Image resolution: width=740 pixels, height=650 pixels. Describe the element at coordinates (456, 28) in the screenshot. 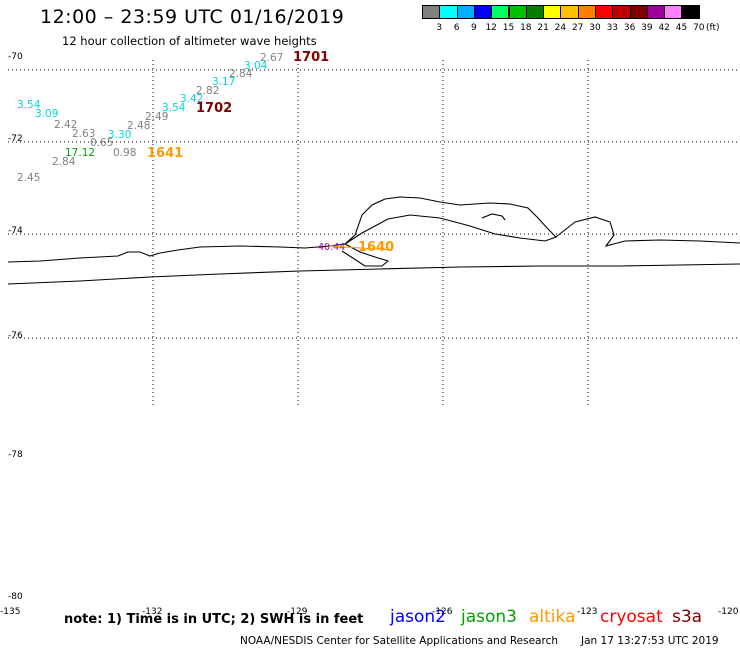

I see `color-scale-label: 6` at that location.